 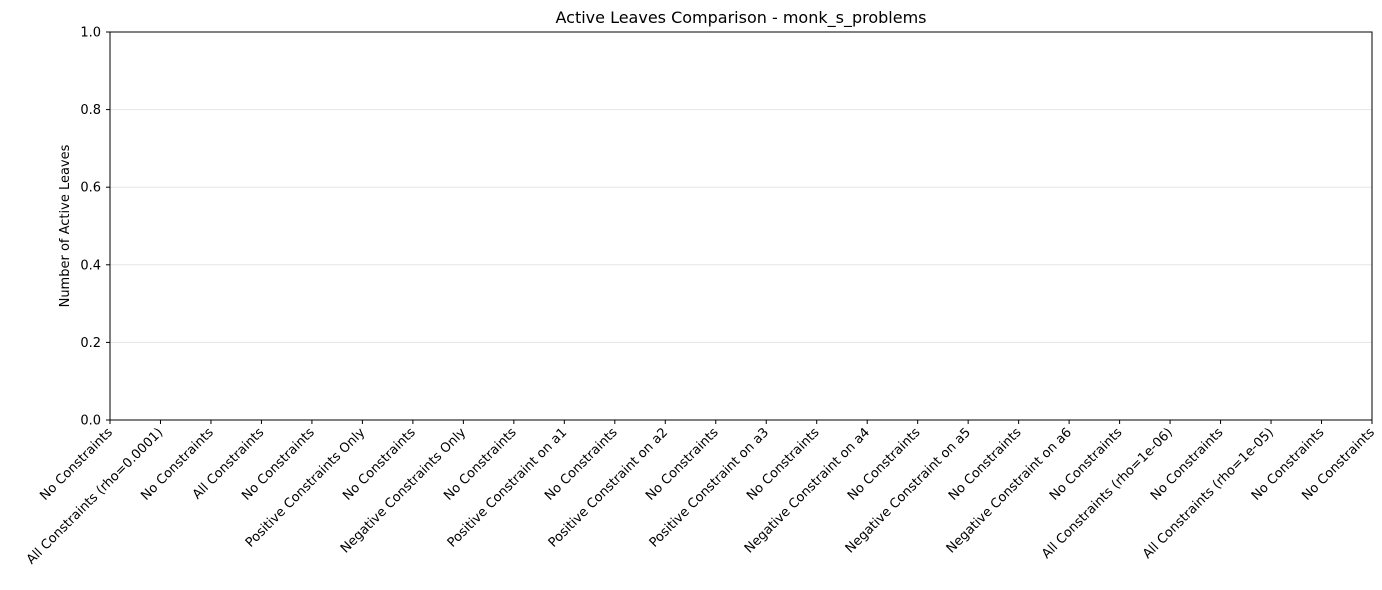 I want to click on y-tick-label: 0.4, so click(x=90, y=265).